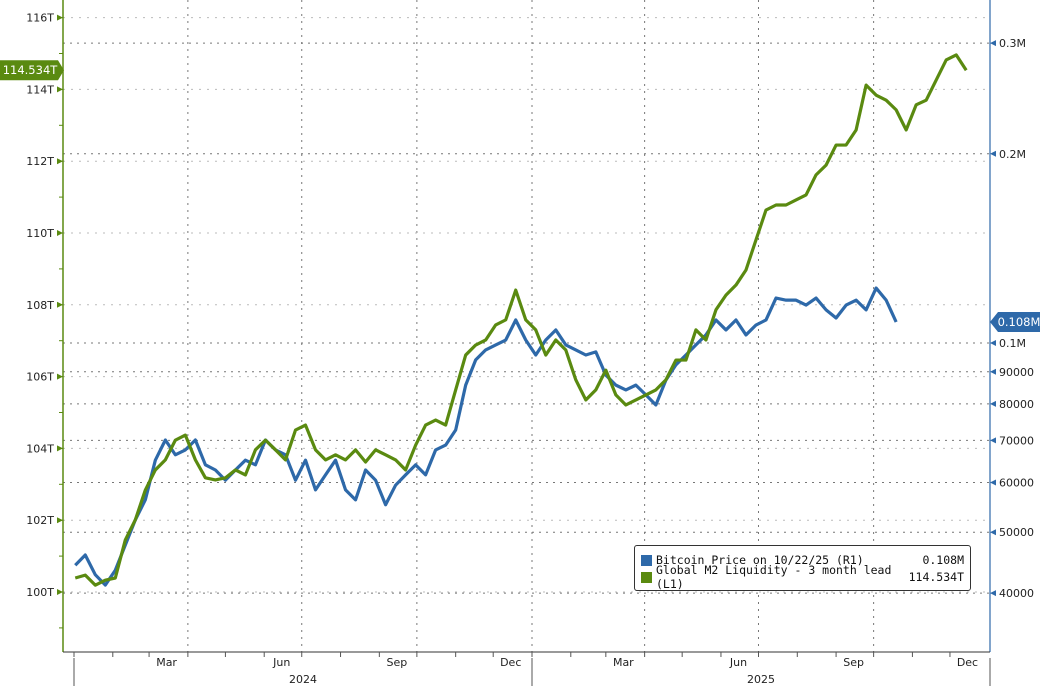 This screenshot has height=686, width=1040. I want to click on legend-swatch-blue, so click(646, 560).